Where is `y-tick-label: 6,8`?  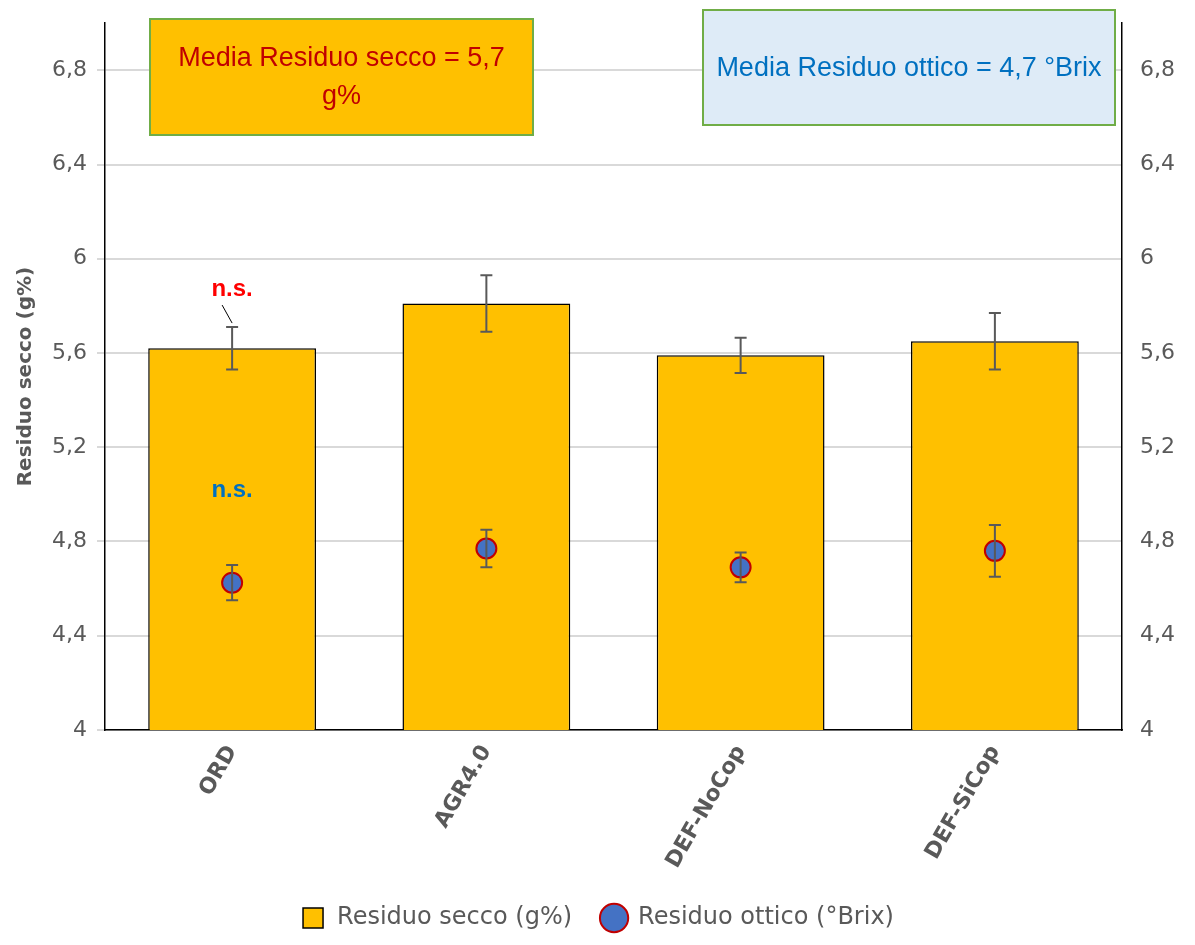 y-tick-label: 6,8 is located at coordinates (69, 69).